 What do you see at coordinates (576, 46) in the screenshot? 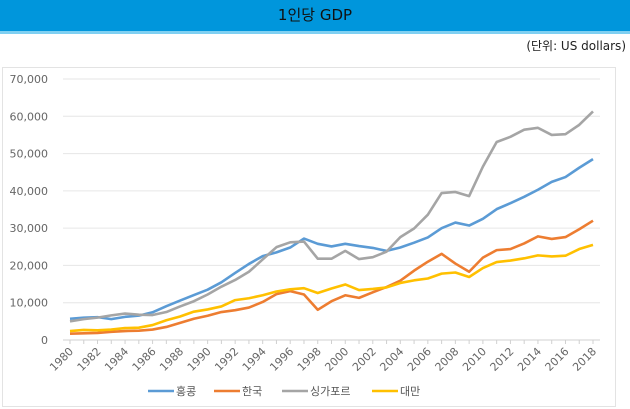
I see `unit-note: (단위: US dollars)` at bounding box center [576, 46].